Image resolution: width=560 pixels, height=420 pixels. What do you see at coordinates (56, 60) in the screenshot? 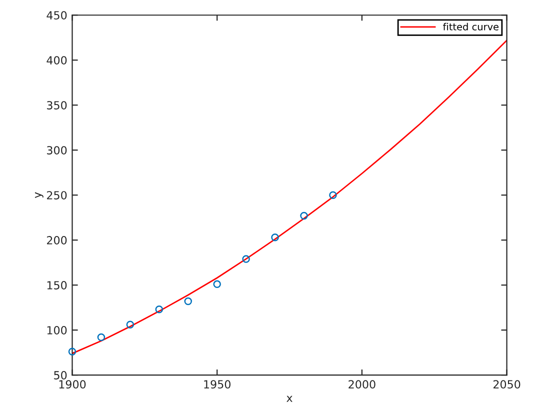
I see `y-tick-label: 400` at bounding box center [56, 60].